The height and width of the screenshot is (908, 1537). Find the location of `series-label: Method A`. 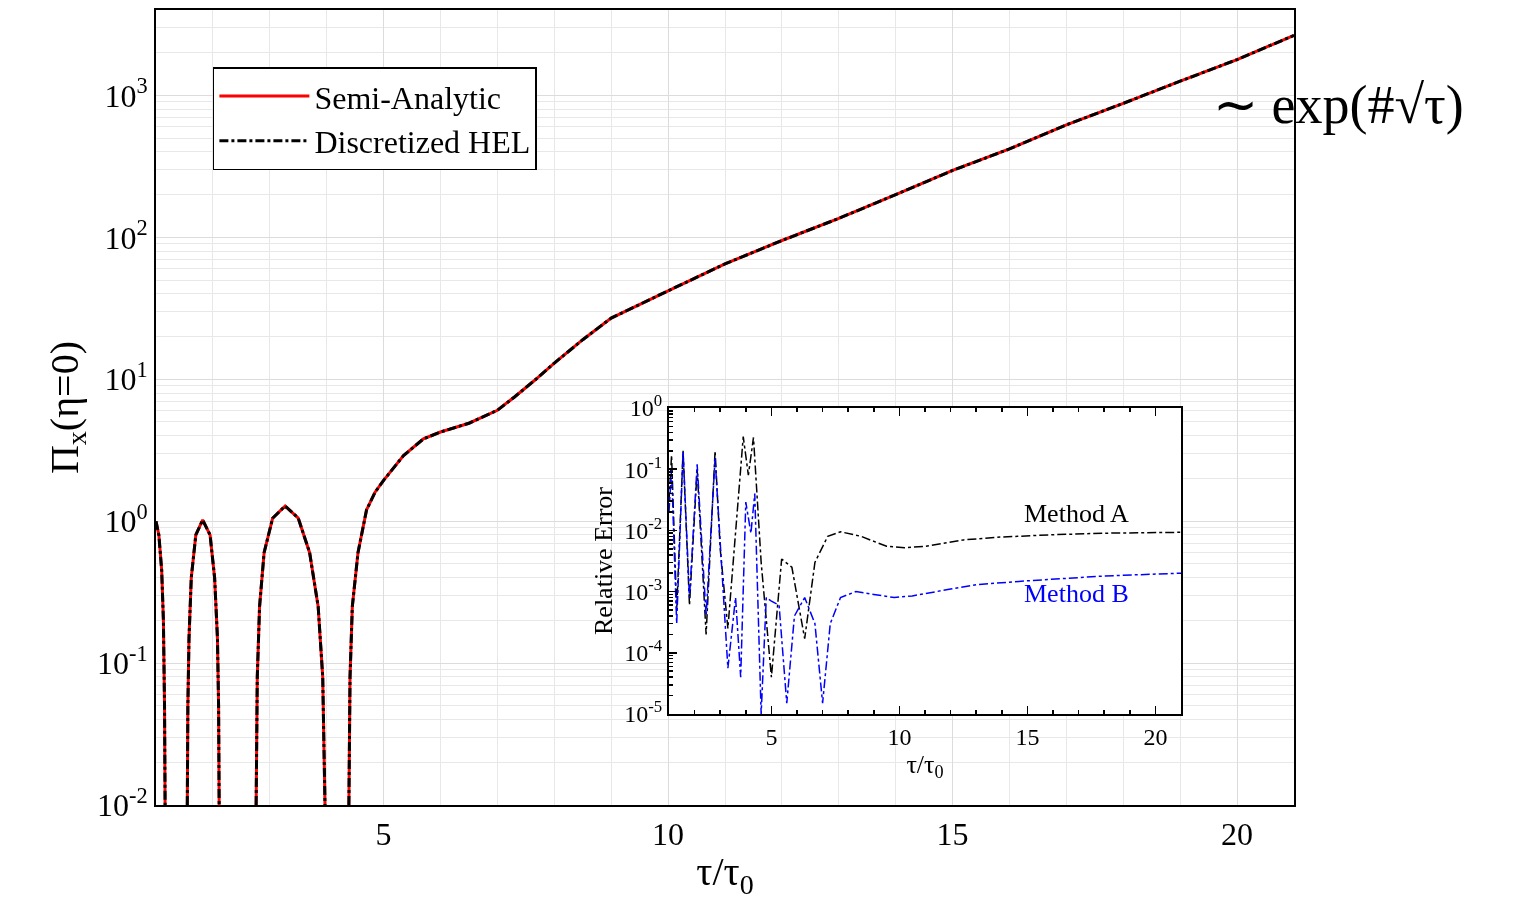

series-label: Method A is located at coordinates (1076, 513).